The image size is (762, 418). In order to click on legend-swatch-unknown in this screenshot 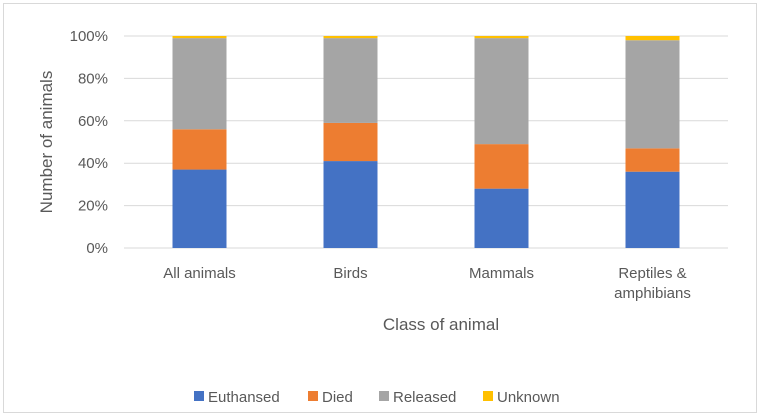, I will do `click(488, 396)`.